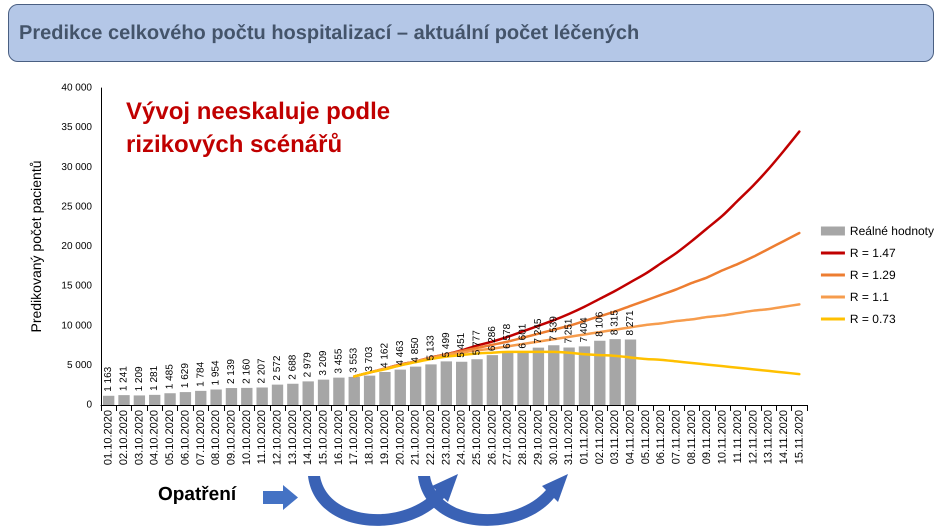 Image resolution: width=941 pixels, height=528 pixels. I want to click on x-tick-label: 16.10.2020, so click(338, 438).